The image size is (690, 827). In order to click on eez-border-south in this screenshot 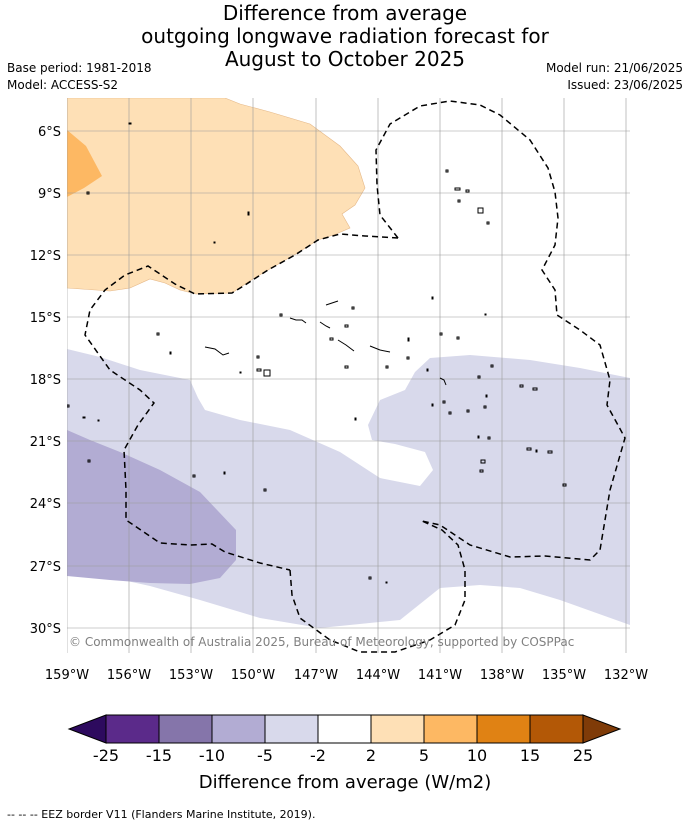, I will do `click(377, 586)`.